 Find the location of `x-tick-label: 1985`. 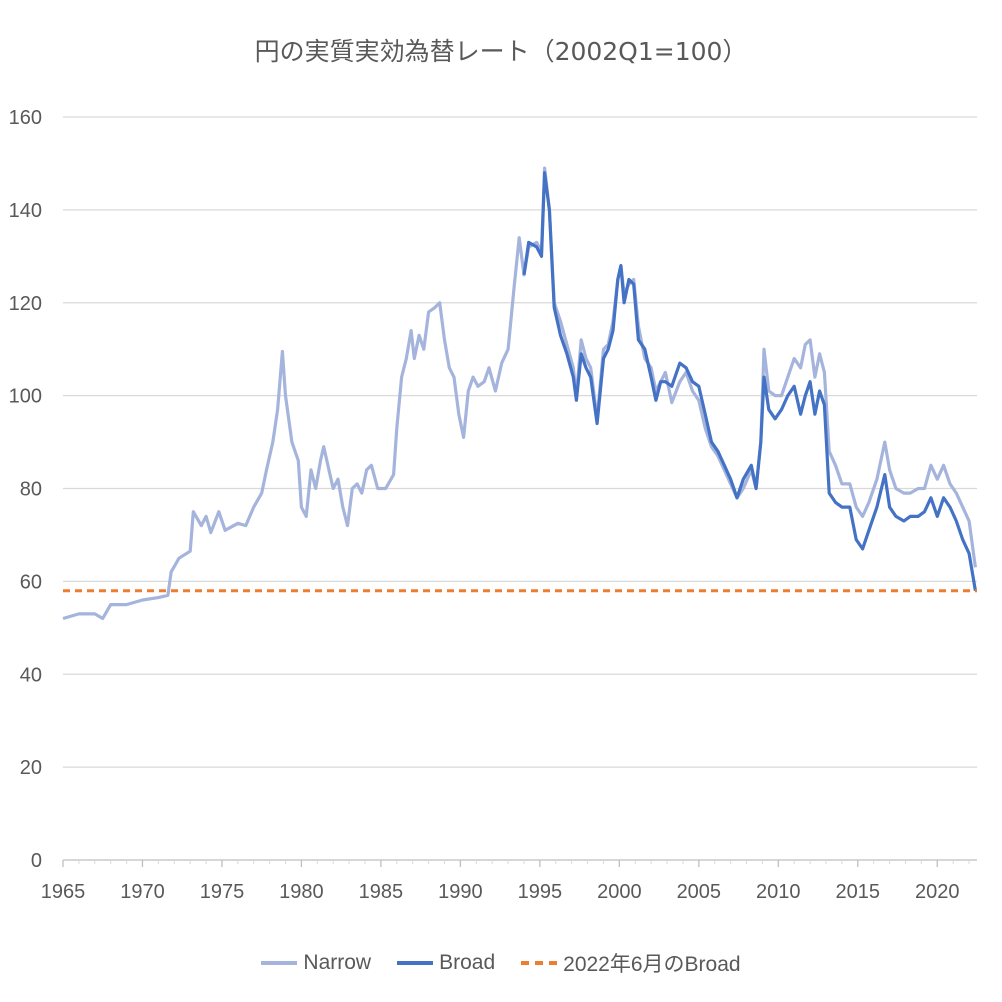

x-tick-label: 1985 is located at coordinates (381, 892).